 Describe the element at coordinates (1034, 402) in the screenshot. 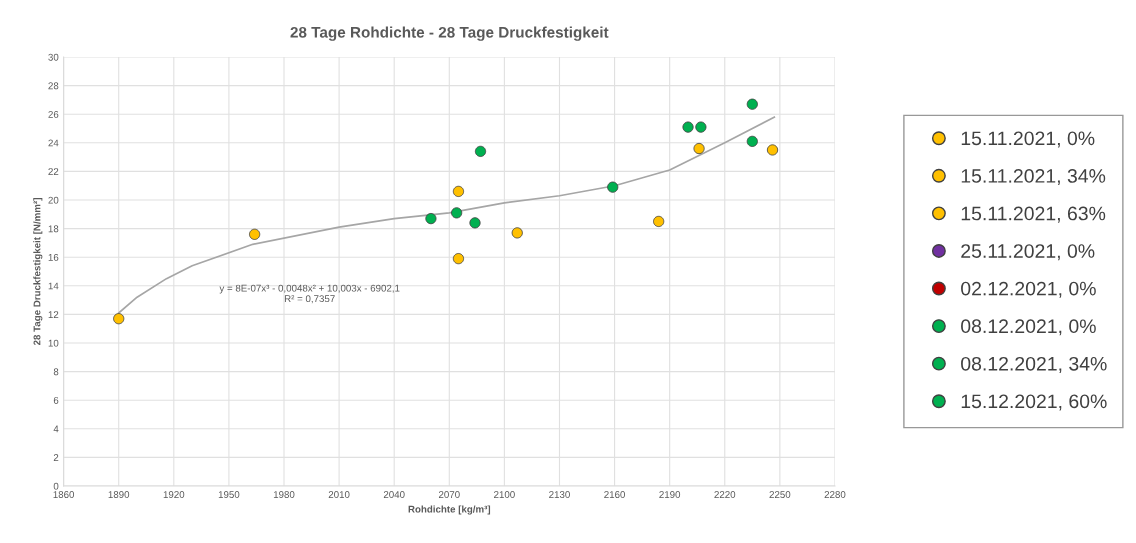

I see `legend-label: 15.12.2021, 60%` at that location.